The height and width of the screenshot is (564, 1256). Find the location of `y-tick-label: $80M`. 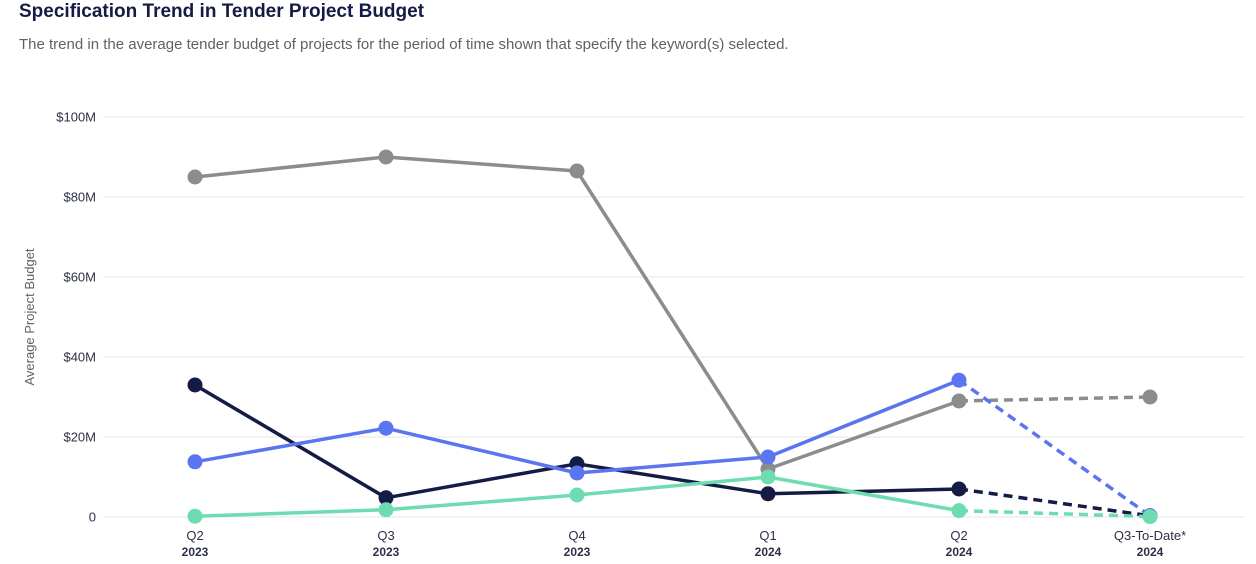

y-tick-label: $80M is located at coordinates (79, 197).